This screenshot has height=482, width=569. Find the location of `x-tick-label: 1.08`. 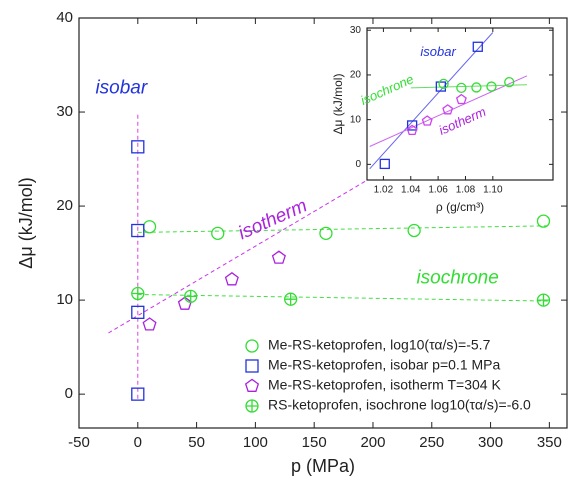

x-tick-label: 1.08 is located at coordinates (466, 190).